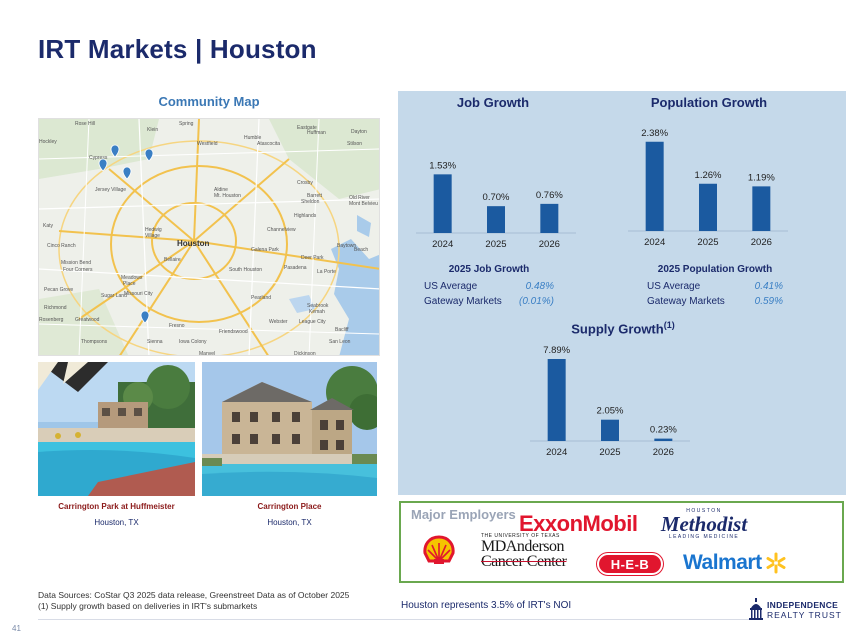 The height and width of the screenshot is (639, 850). What do you see at coordinates (549, 195) in the screenshot?
I see `bar-value-label: 0.76%` at bounding box center [549, 195].